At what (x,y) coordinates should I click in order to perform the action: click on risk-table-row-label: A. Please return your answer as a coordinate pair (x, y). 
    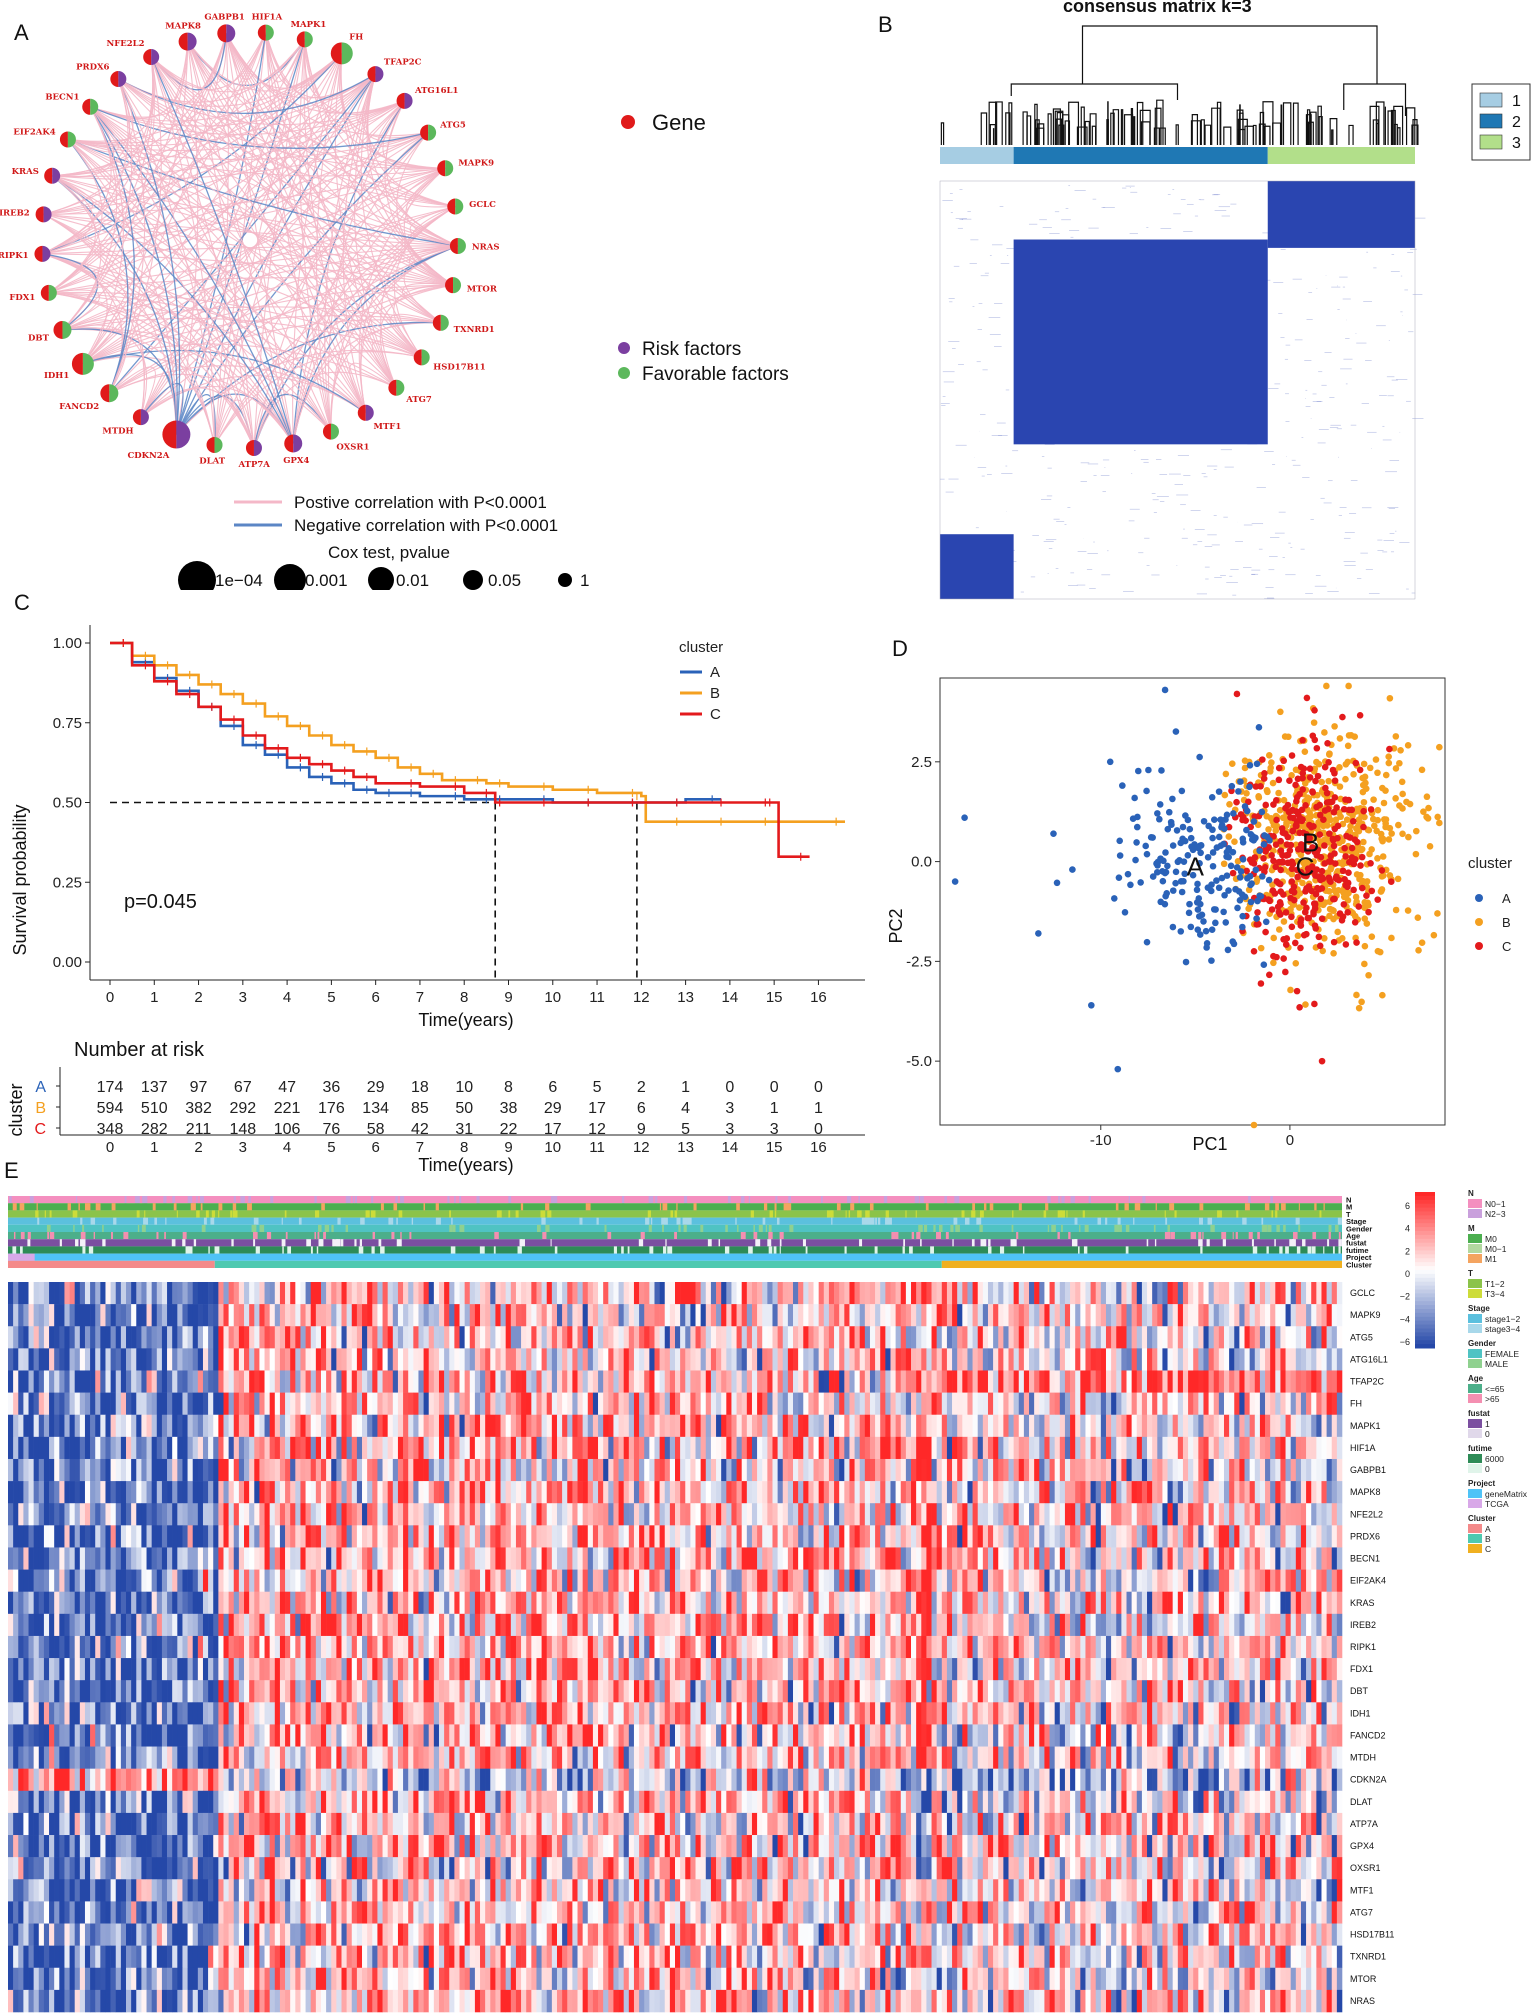
    Looking at the image, I should click on (40, 1087).